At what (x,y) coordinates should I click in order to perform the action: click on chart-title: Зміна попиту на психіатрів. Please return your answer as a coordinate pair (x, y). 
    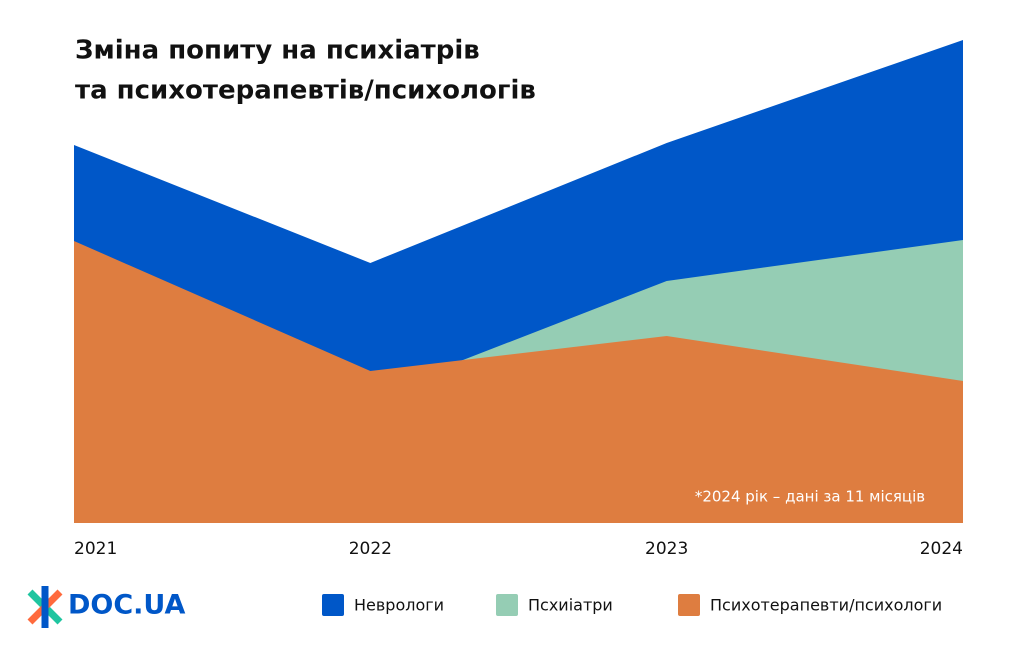
    Looking at the image, I should click on (277, 51).